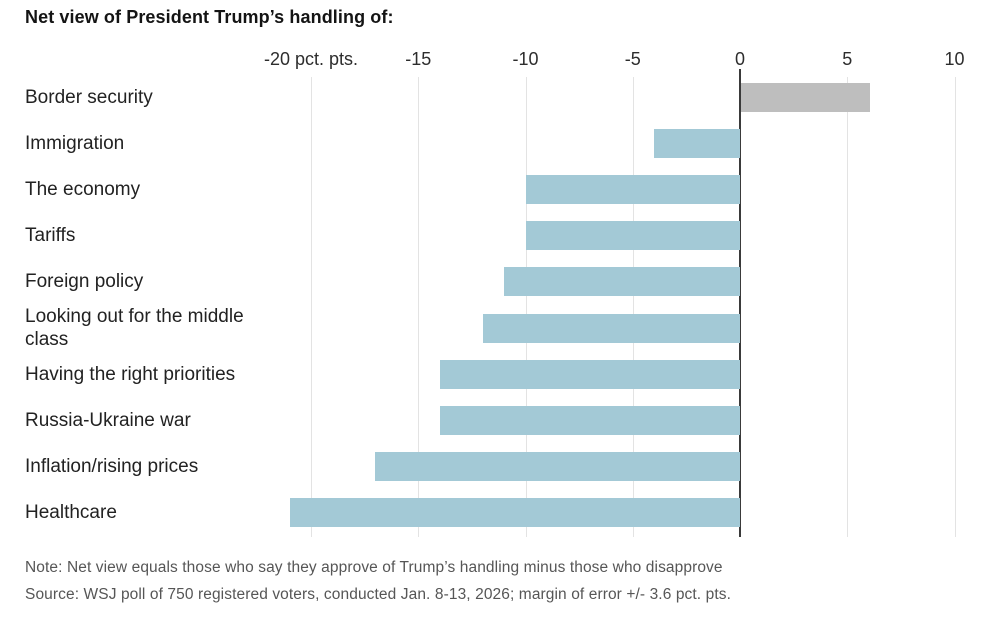  I want to click on category-label: Russia-Ukraine war, so click(108, 420).